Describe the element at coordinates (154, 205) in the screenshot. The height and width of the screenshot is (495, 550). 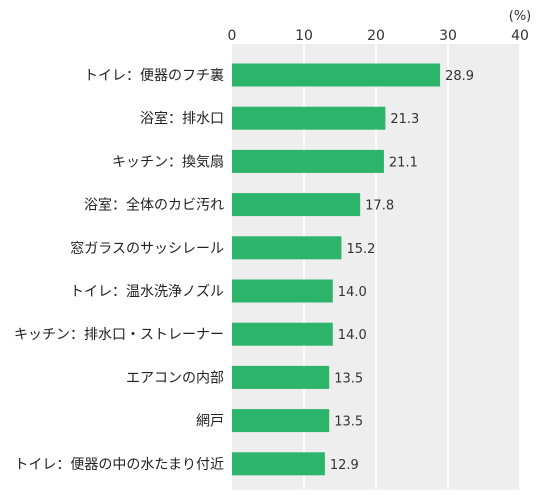
I see `category-label: 浴室：全体のカビ汚れ` at that location.